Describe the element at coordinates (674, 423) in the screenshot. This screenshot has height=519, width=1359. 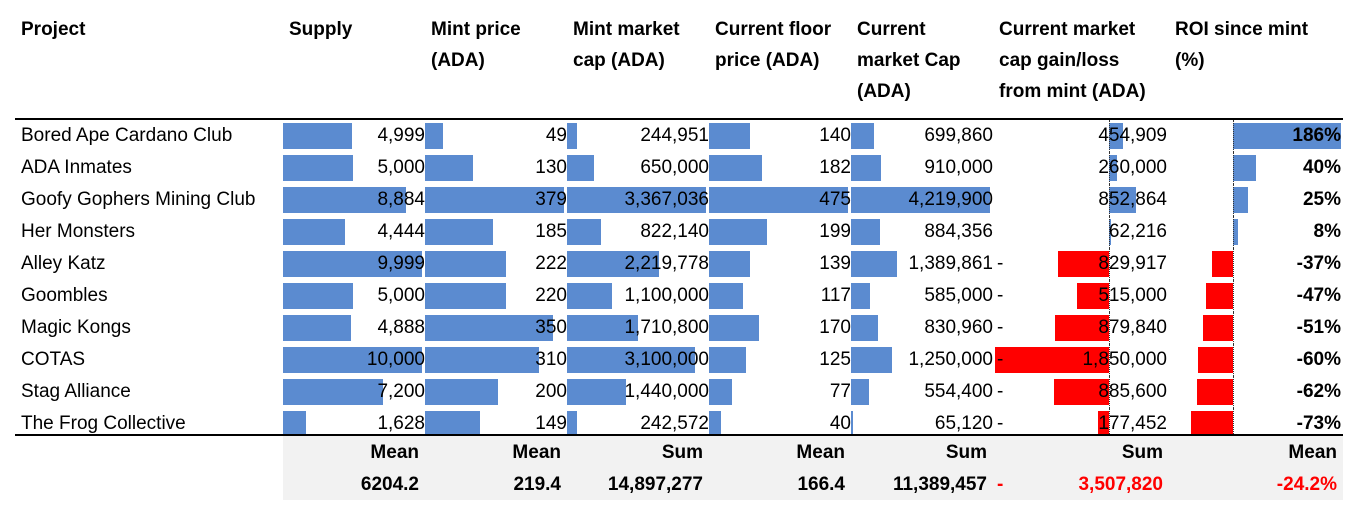
I see `cell-value: 242,572` at that location.